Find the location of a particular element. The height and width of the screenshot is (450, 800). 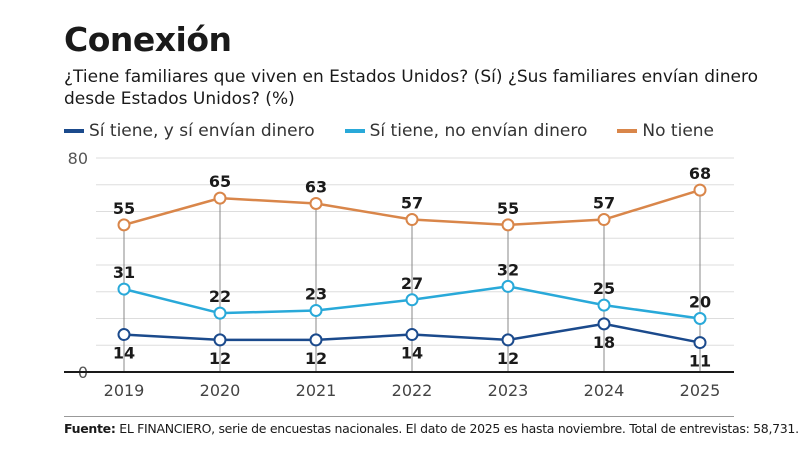

data-label: 68 is located at coordinates (700, 173).